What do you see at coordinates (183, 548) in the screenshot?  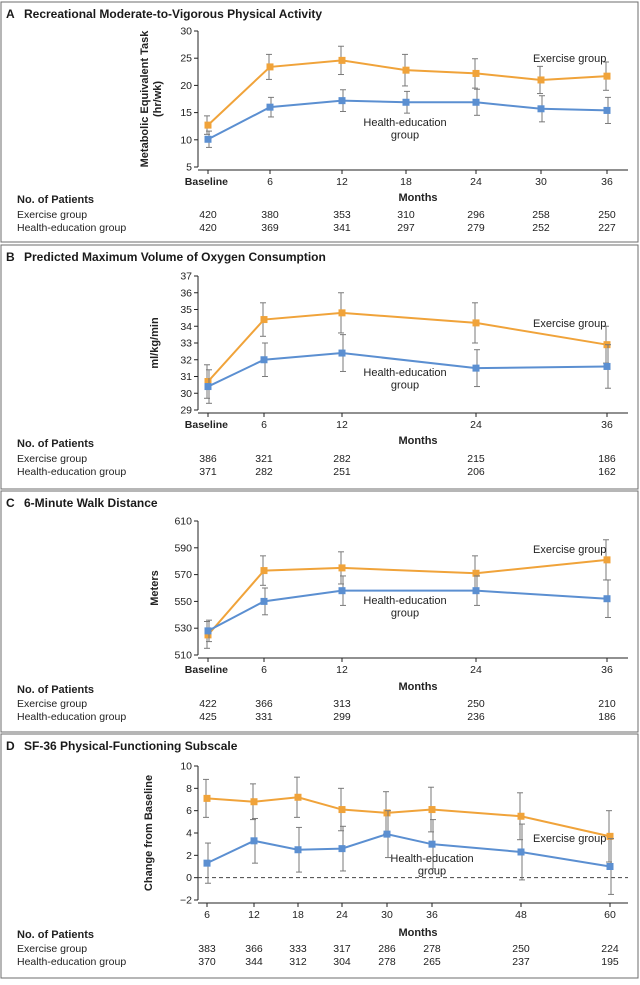 I see `y-tick-label: 590` at bounding box center [183, 548].